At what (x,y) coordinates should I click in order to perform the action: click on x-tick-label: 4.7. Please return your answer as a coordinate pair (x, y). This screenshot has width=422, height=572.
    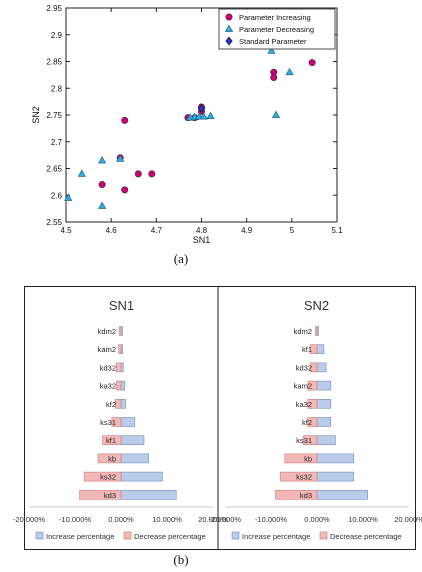
    Looking at the image, I should click on (157, 230).